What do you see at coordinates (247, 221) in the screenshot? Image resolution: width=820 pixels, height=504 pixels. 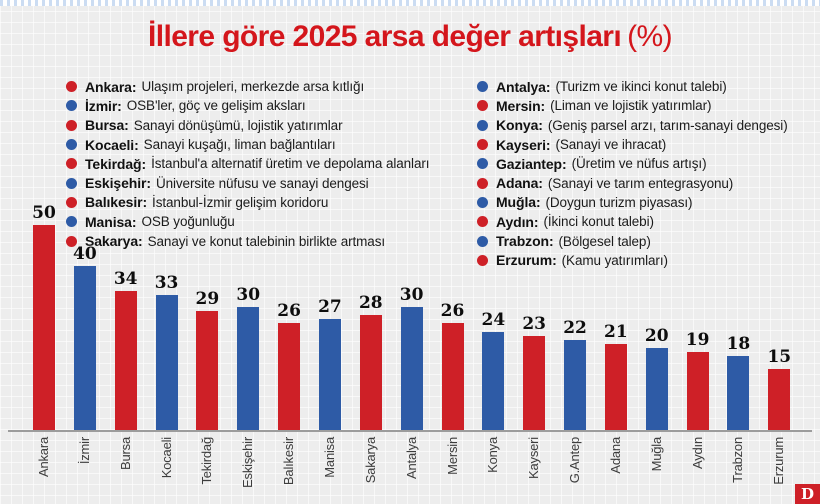 I see `legend-item: Manisa: OSB yoğunluğu` at bounding box center [247, 221].